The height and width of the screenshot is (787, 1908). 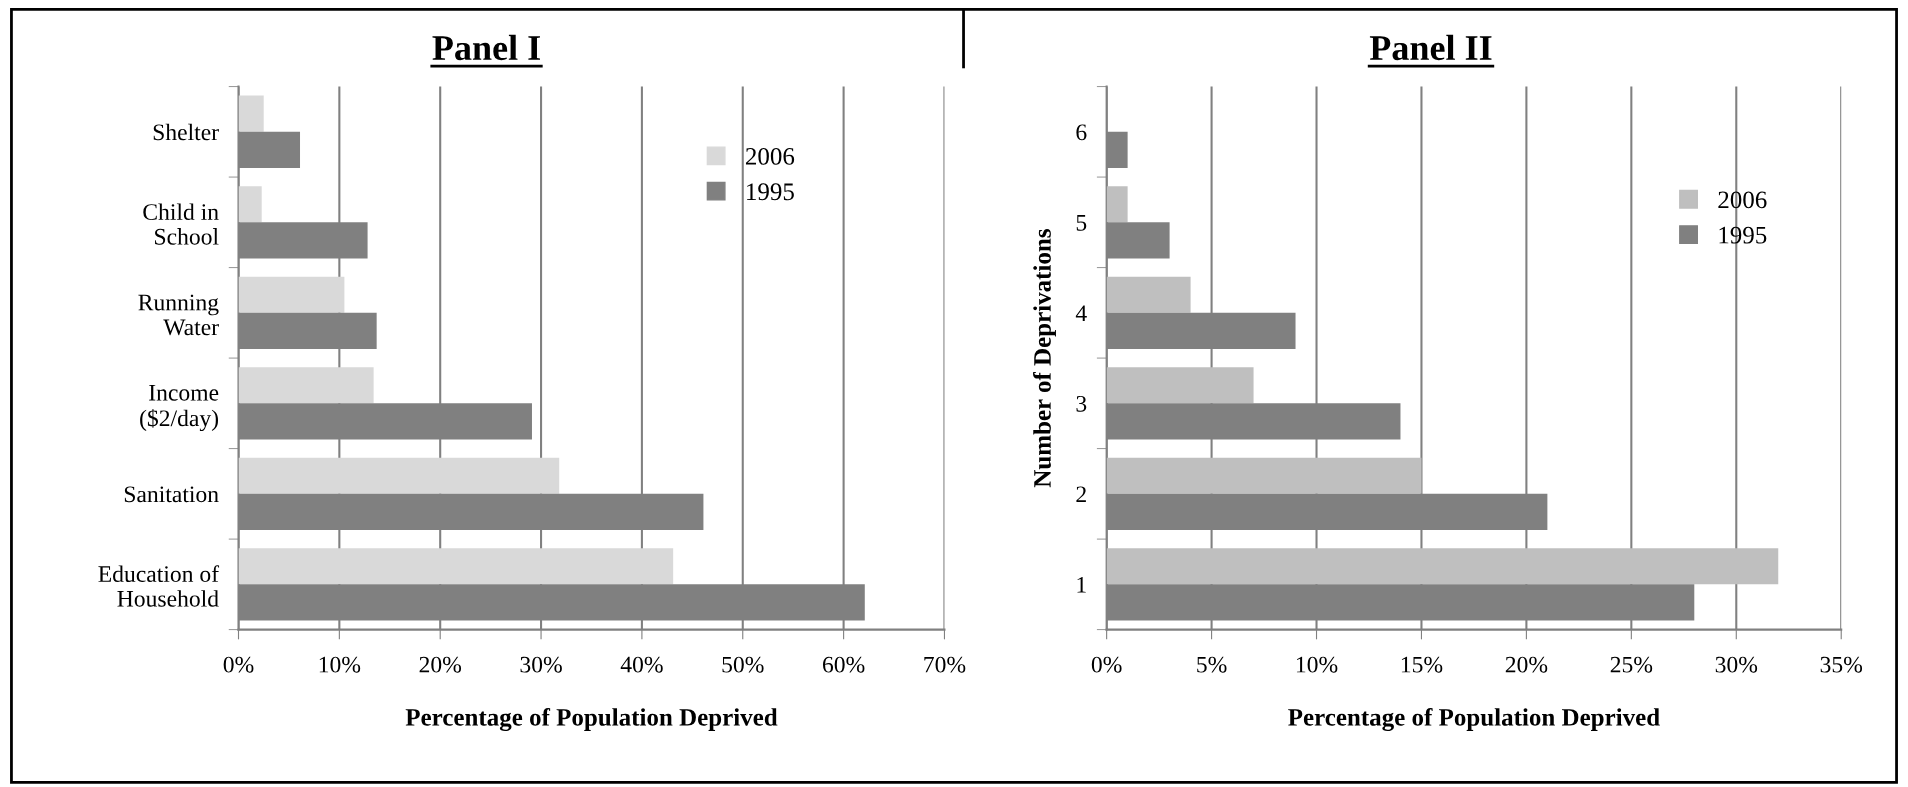 I want to click on y-tick-label: 1, so click(x=1081, y=584).